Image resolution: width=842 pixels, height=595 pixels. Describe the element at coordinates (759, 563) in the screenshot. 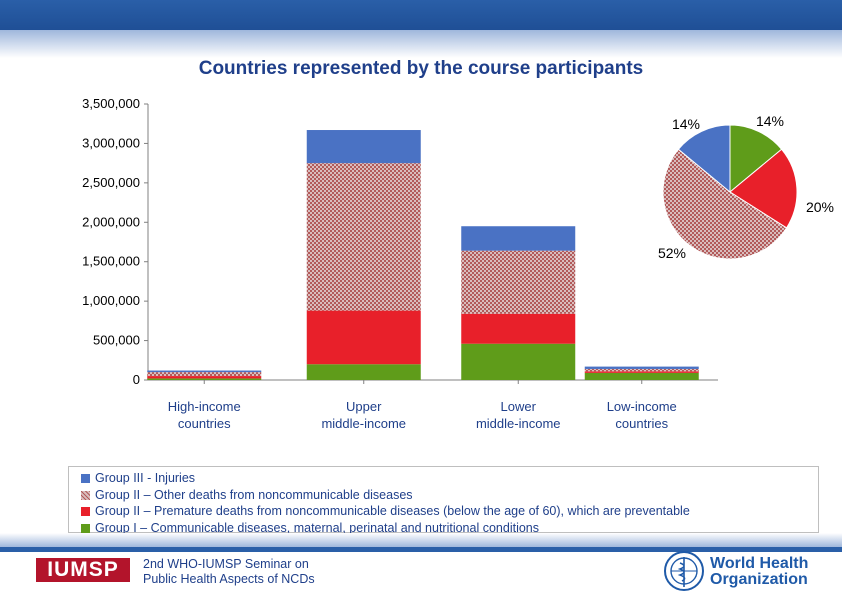

I see `who-logo-line-1: World Health` at that location.